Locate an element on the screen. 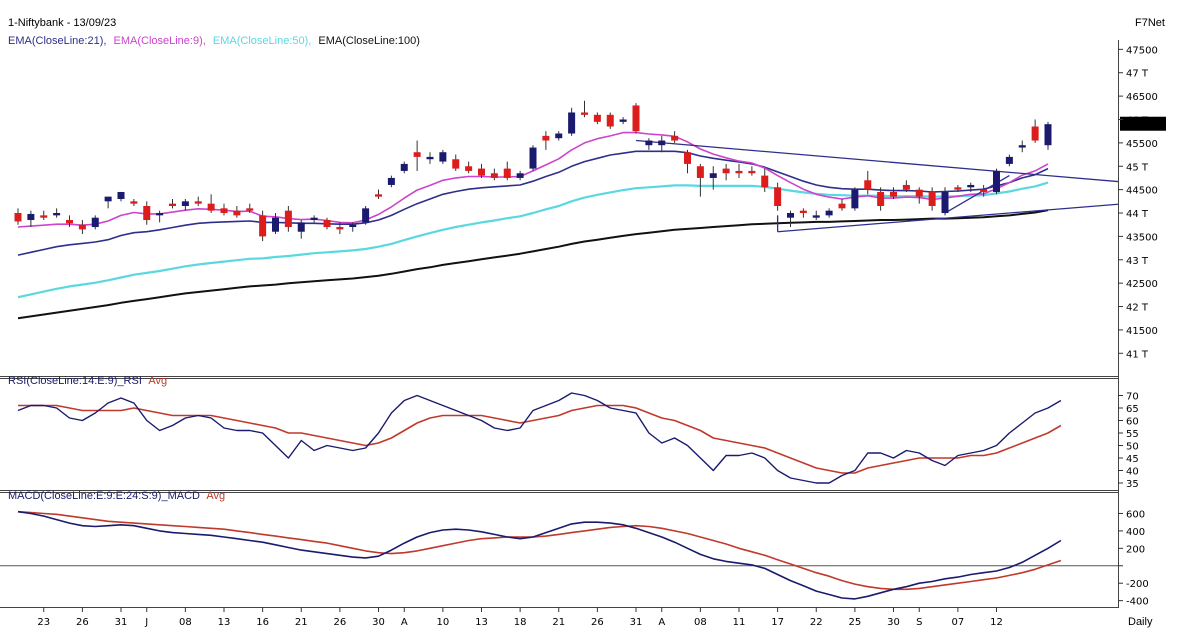 The image size is (1181, 643). x-tick-label: 22 is located at coordinates (816, 622).